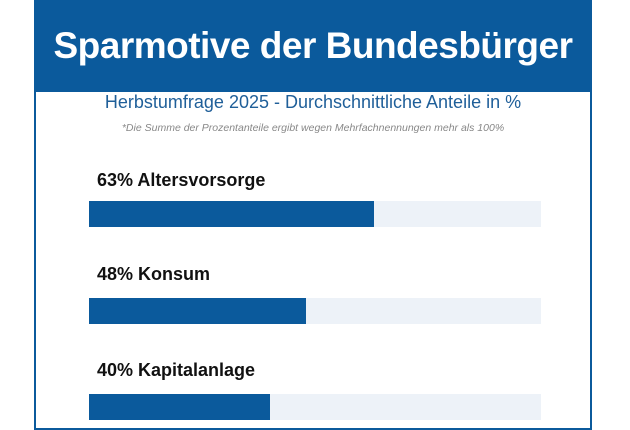 Image resolution: width=630 pixels, height=430 pixels. Describe the element at coordinates (231, 214) in the screenshot. I see `bar-altersvorsorge` at that location.